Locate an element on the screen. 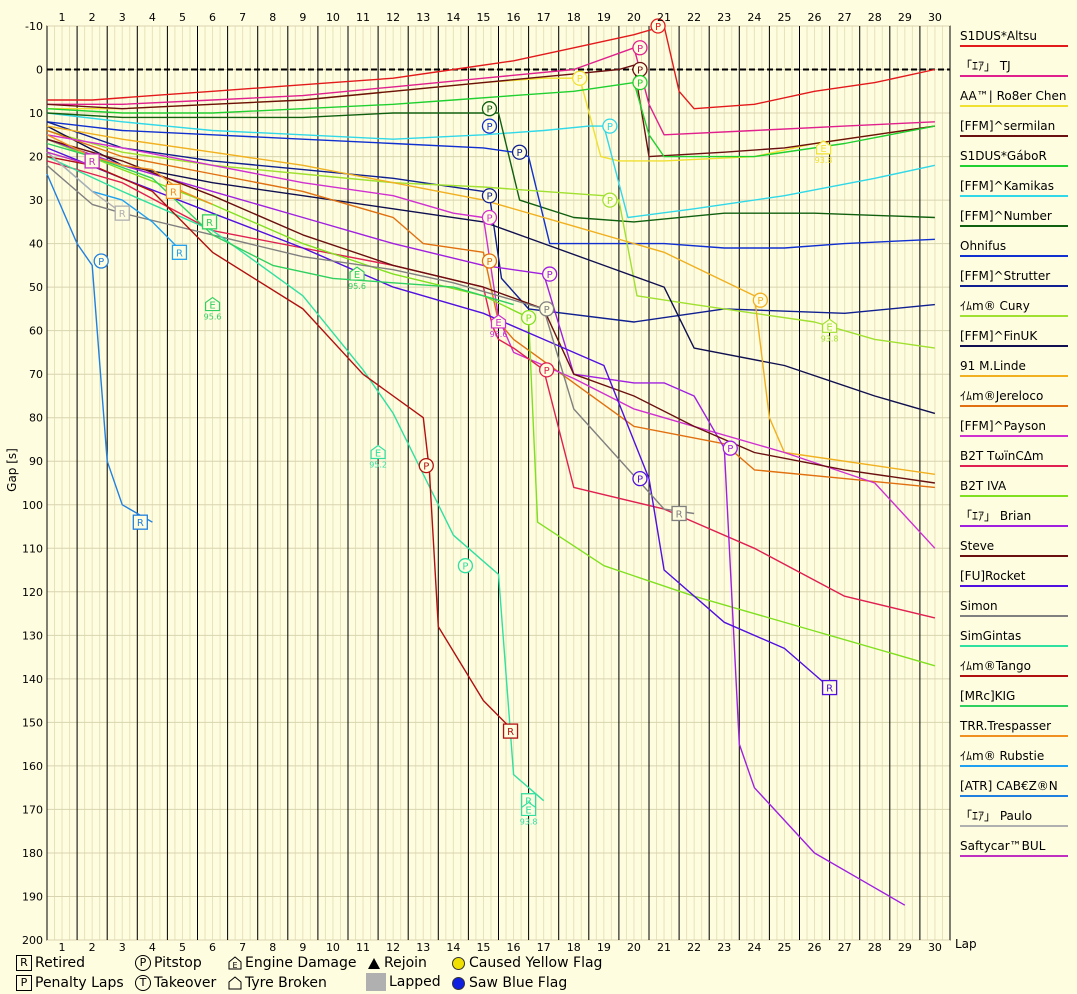 The width and height of the screenshot is (1077, 994). y-tick: -10 is located at coordinates (34, 26).